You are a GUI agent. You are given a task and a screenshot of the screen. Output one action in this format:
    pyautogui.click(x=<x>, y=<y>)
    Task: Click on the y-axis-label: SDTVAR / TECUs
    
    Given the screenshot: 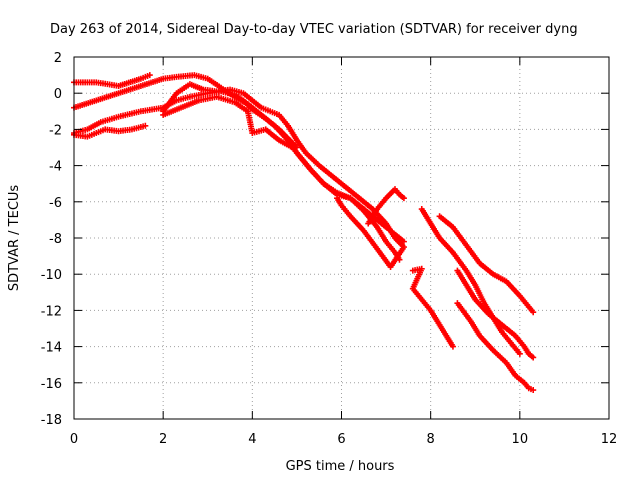 What is the action you would take?
    pyautogui.click(x=14, y=238)
    